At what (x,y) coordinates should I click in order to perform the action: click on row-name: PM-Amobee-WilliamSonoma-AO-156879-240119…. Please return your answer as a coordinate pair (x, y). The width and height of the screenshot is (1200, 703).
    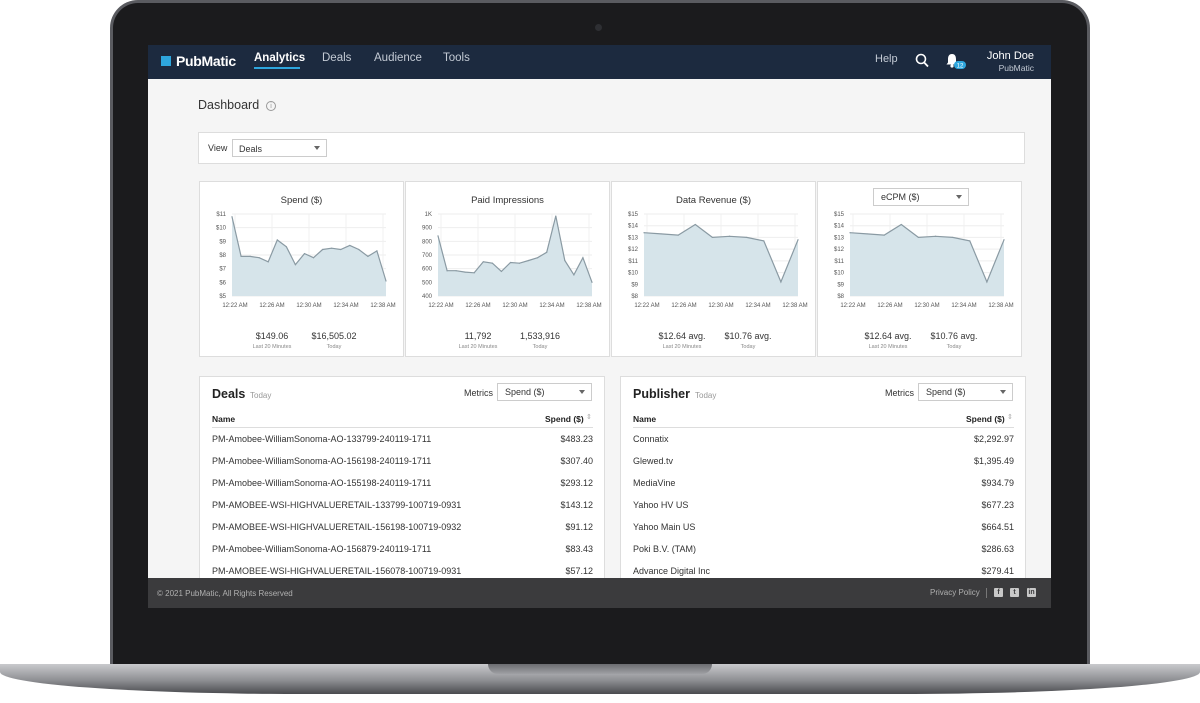
    Looking at the image, I should click on (322, 549).